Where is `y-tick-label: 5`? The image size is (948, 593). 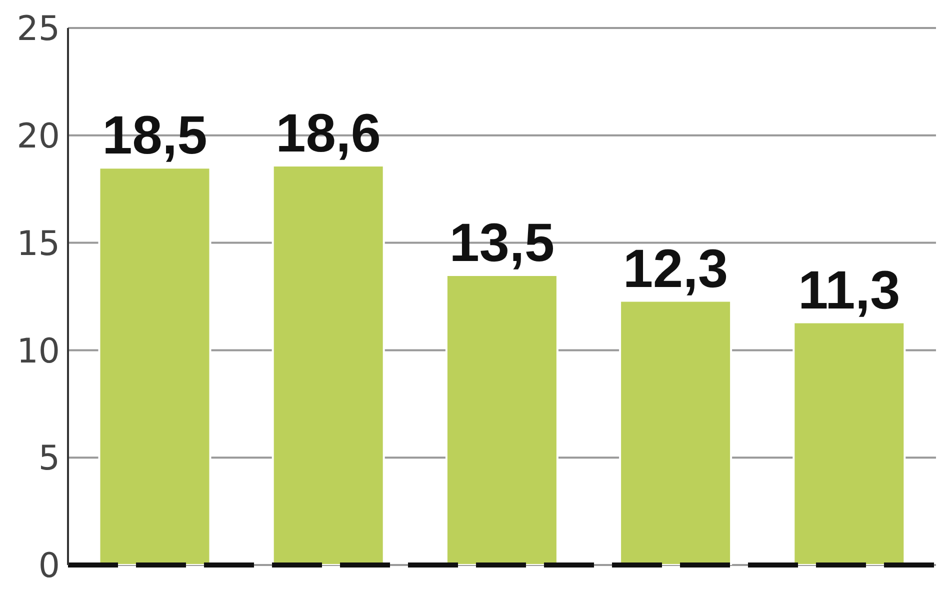
y-tick-label: 5 is located at coordinates (49, 458).